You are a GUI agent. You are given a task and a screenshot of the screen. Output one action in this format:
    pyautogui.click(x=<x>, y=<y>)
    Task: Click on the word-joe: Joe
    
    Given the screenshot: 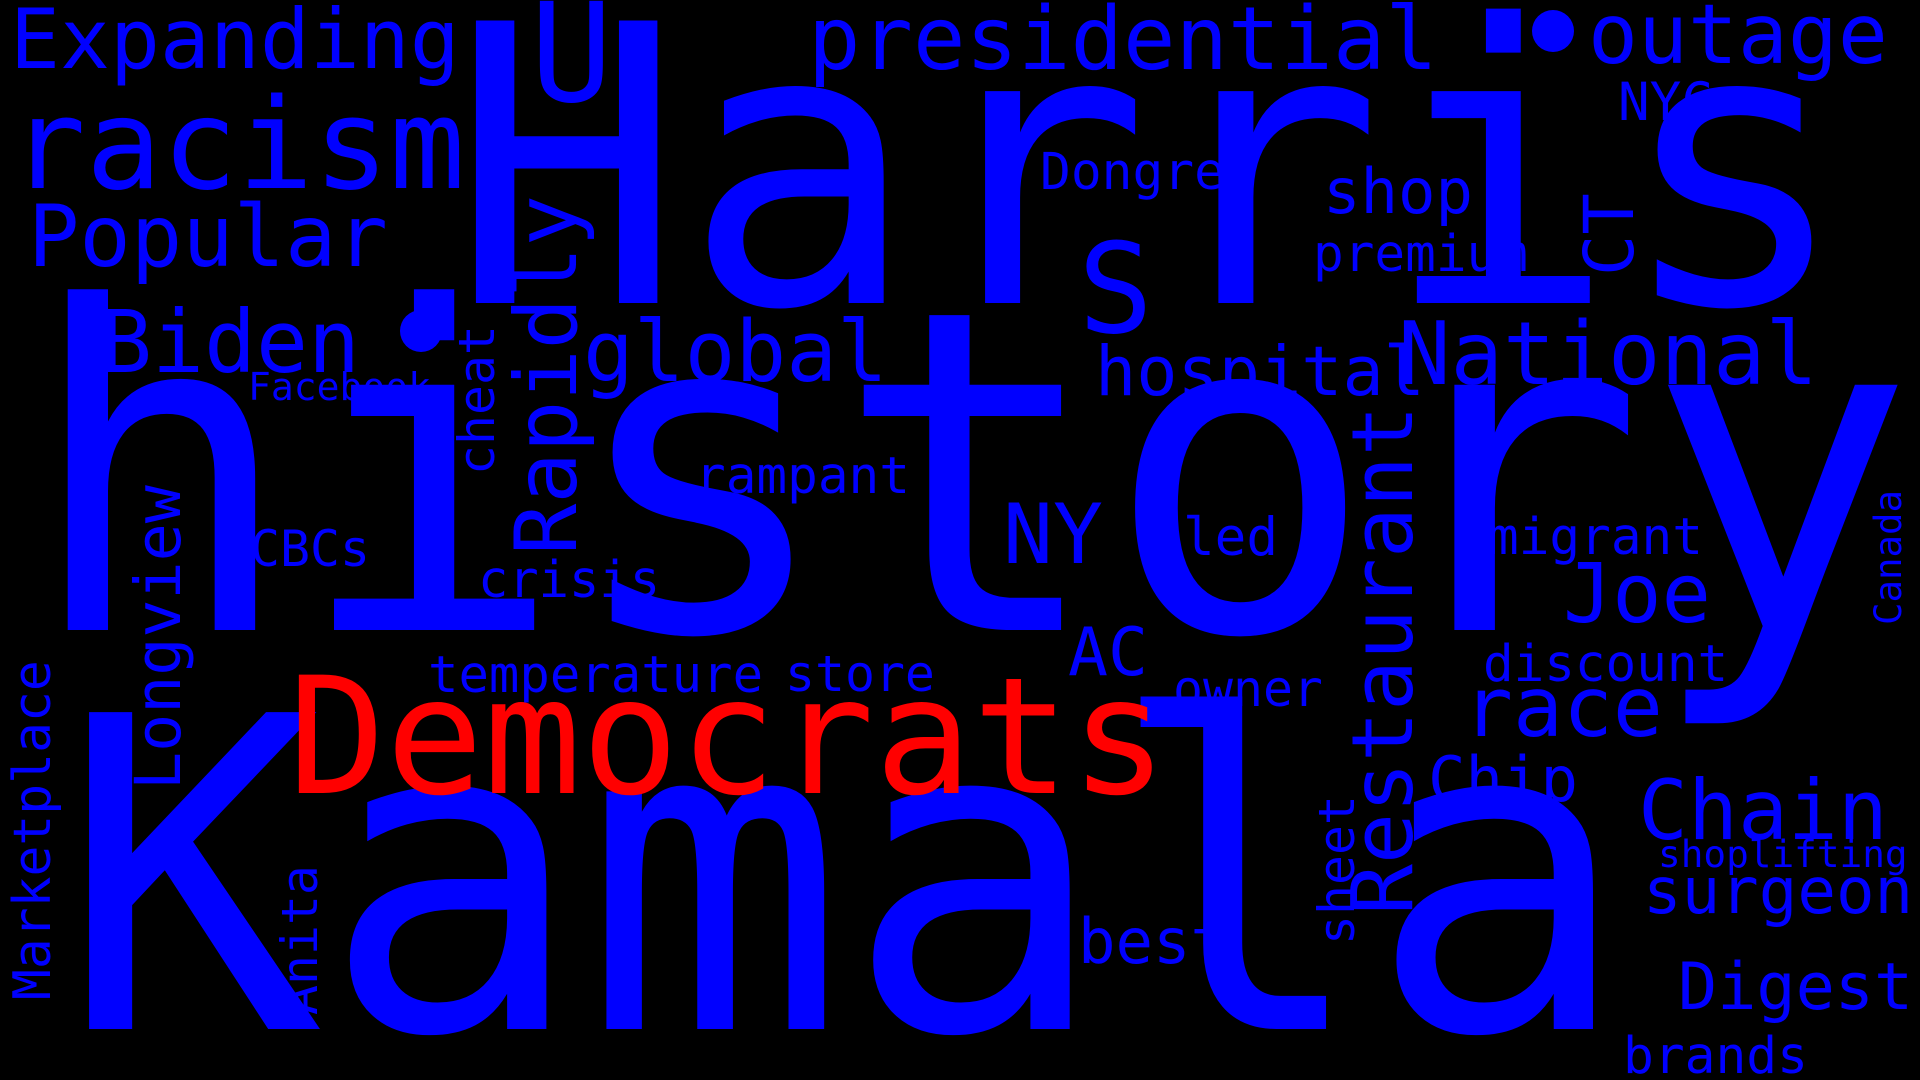 What is the action you would take?
    pyautogui.click(x=1637, y=595)
    